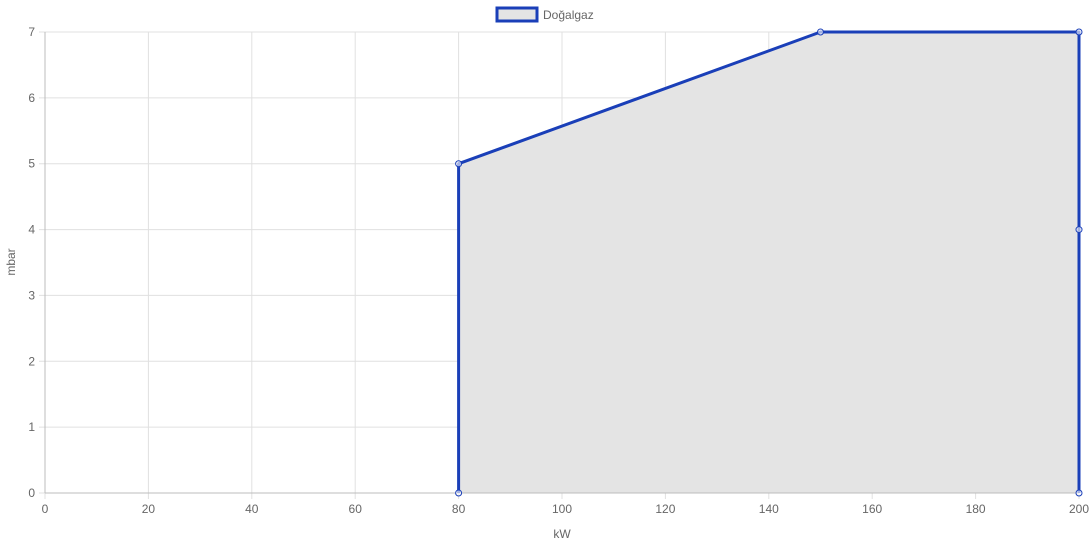 The width and height of the screenshot is (1092, 546). Describe the element at coordinates (562, 534) in the screenshot. I see `x-axis-title: kW` at that location.